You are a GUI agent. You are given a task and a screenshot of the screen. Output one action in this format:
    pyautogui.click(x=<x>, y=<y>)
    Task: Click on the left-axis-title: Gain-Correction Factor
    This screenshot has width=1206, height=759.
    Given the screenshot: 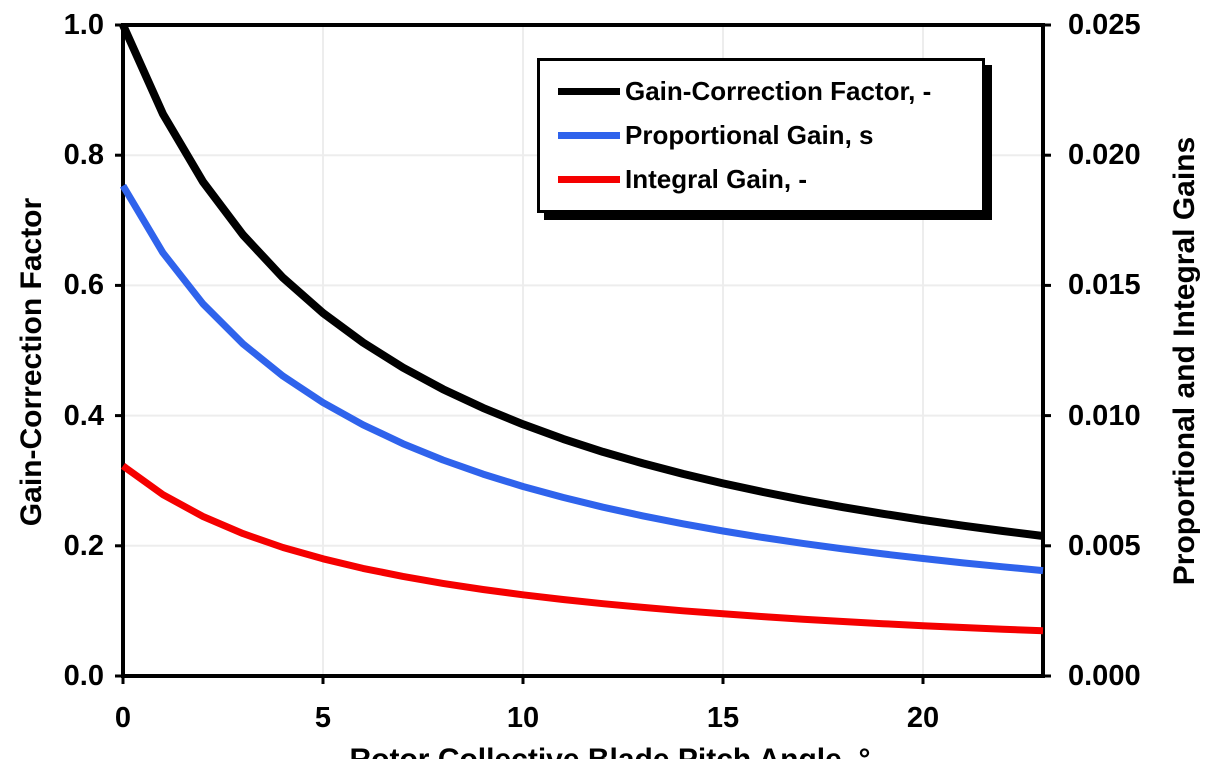 What is the action you would take?
    pyautogui.click(x=31, y=362)
    